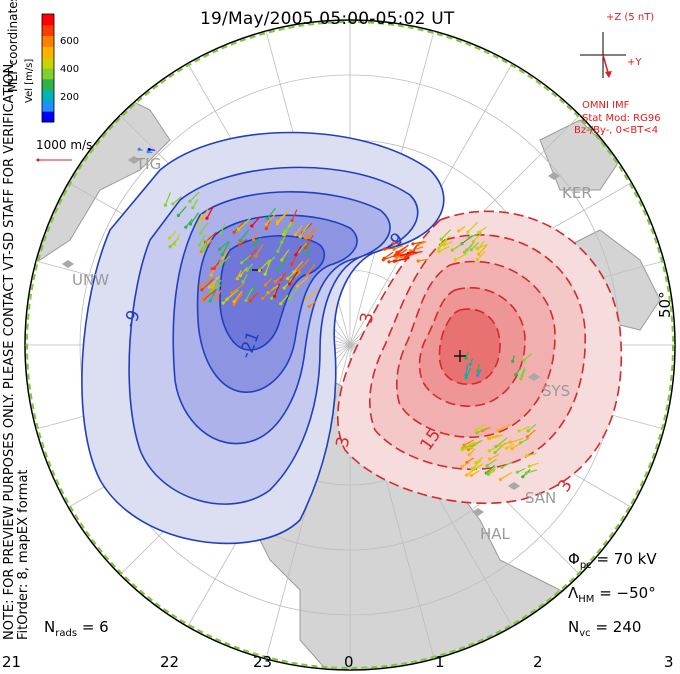  Describe the element at coordinates (621, 118) in the screenshot. I see `stat-model: Stat Mod: RG96` at that location.